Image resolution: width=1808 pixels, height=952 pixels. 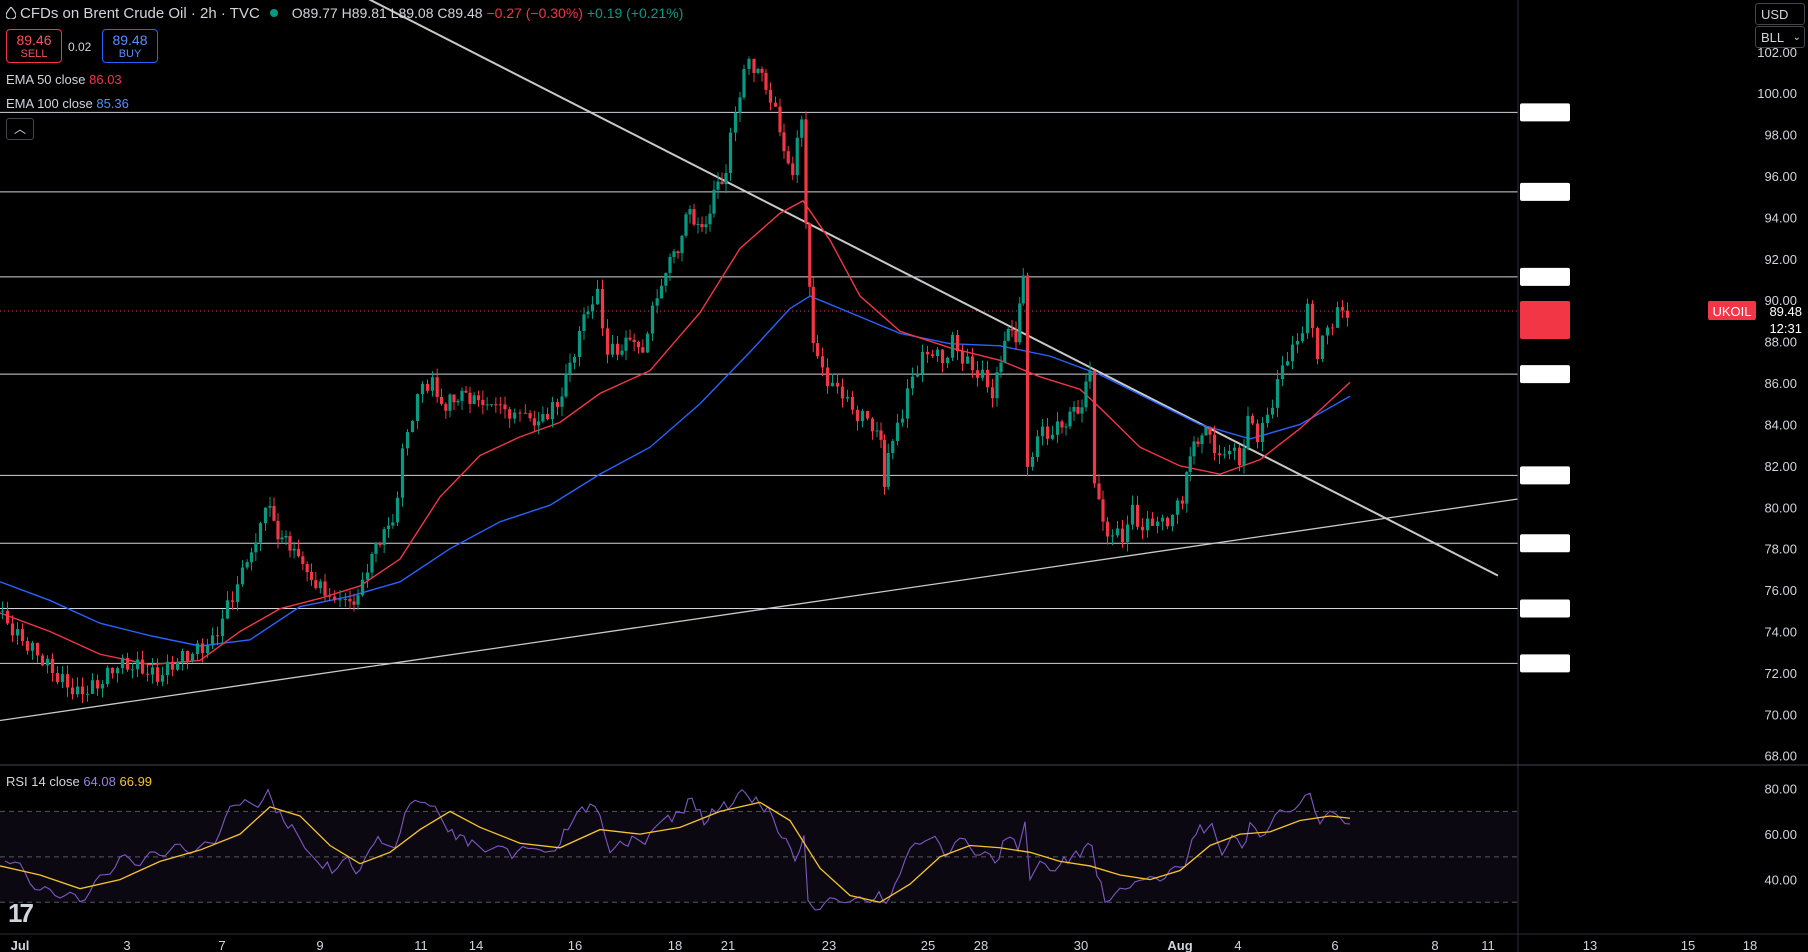 I want to click on x-tick-label: 18, so click(x=1750, y=945).